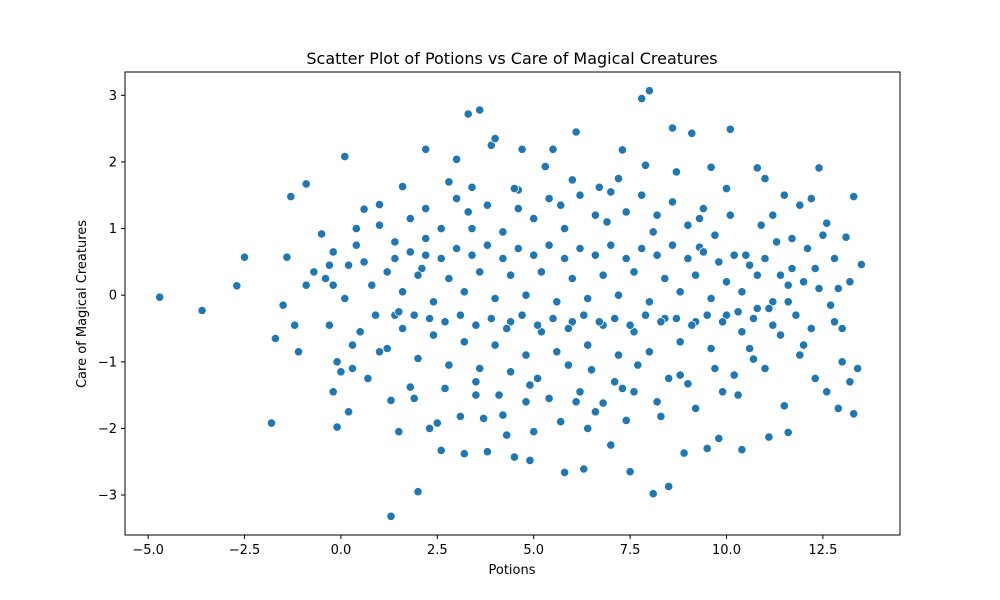 This screenshot has height=600, width=1000. Describe the element at coordinates (113, 162) in the screenshot. I see `y-tick-label: 2` at that location.